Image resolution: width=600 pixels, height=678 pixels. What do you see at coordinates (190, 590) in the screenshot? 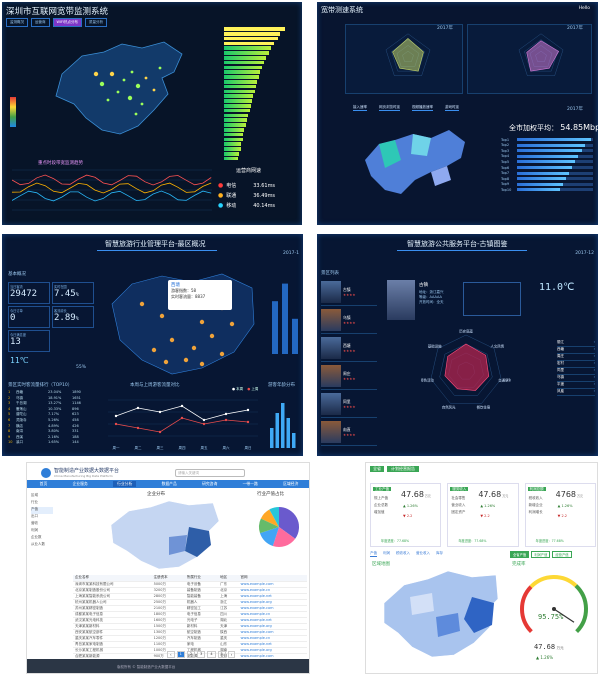
I see `table-row: 北京某某制造股份公司 3200万 装备制造 北京 www.example.cn` at bounding box center [190, 590].